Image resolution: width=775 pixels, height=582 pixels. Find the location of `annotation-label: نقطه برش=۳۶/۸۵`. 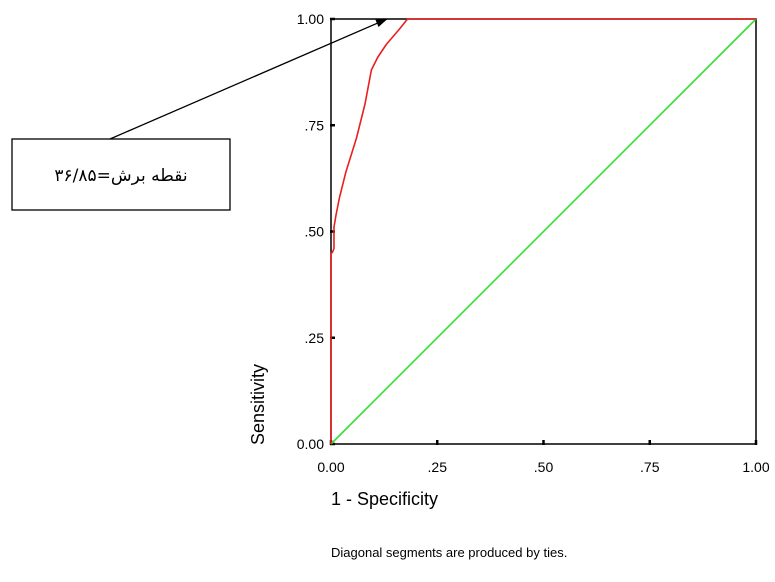

annotation-label: نقطه برش=۳۶/۸۵ is located at coordinates (120, 176).